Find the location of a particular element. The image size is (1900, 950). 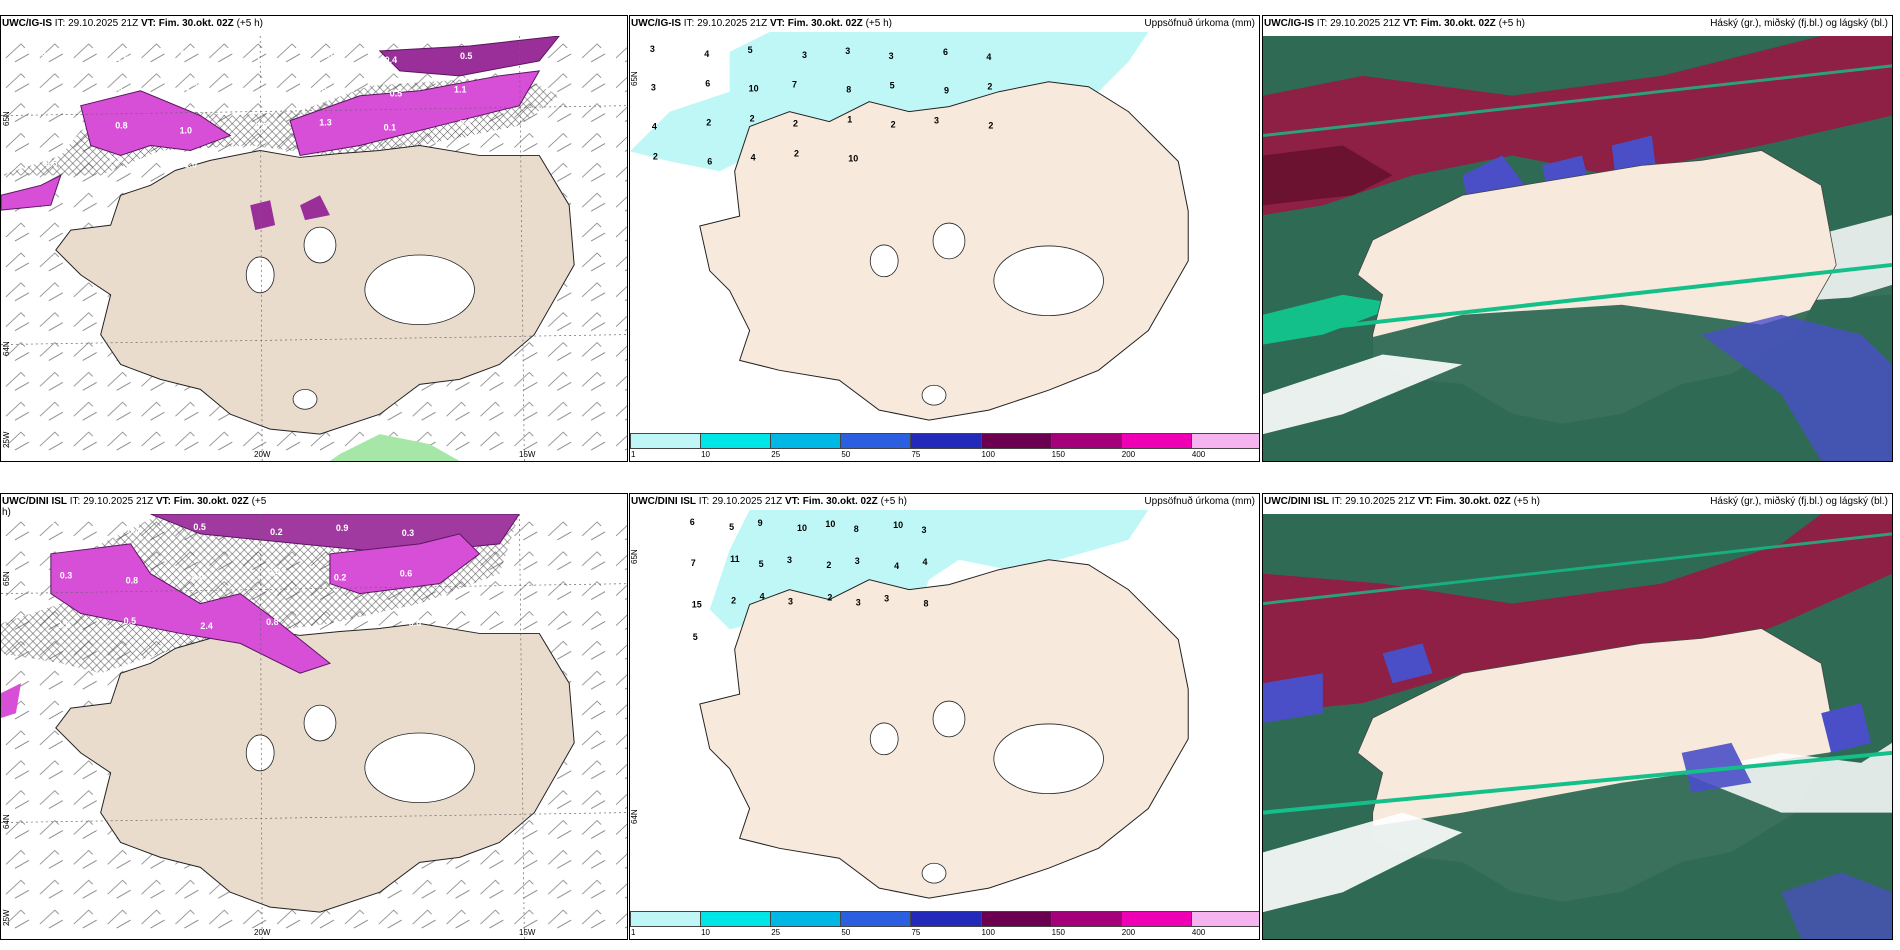

precip-map-svg: 3 4 5 3 3 3 6 4 3 6 10 7 8 5 9 2 4 2 2 2 1 2 3 2 2 6 4 2 10 is located at coordinates (944, 232).